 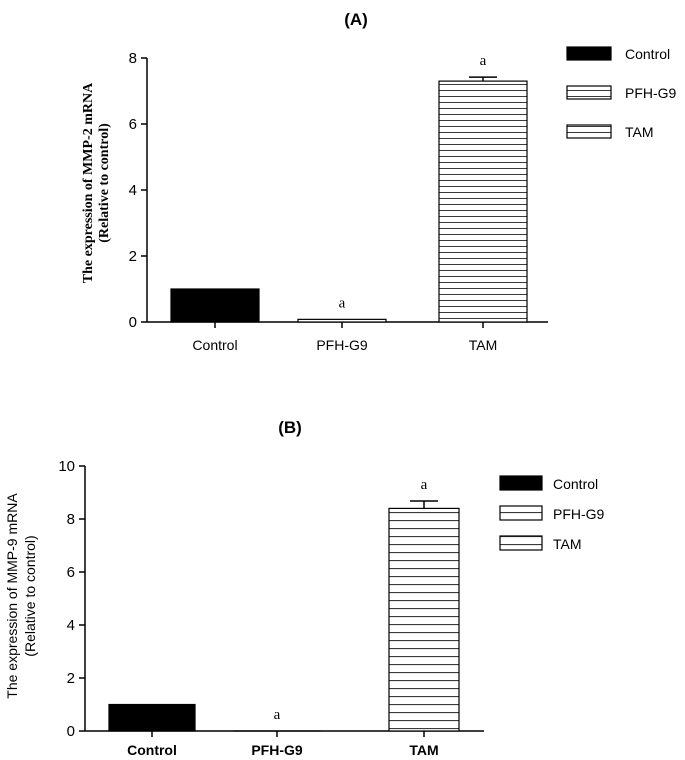 I want to click on chart-a-y-axis: 0 2 4 6 8, so click(x=138, y=190).